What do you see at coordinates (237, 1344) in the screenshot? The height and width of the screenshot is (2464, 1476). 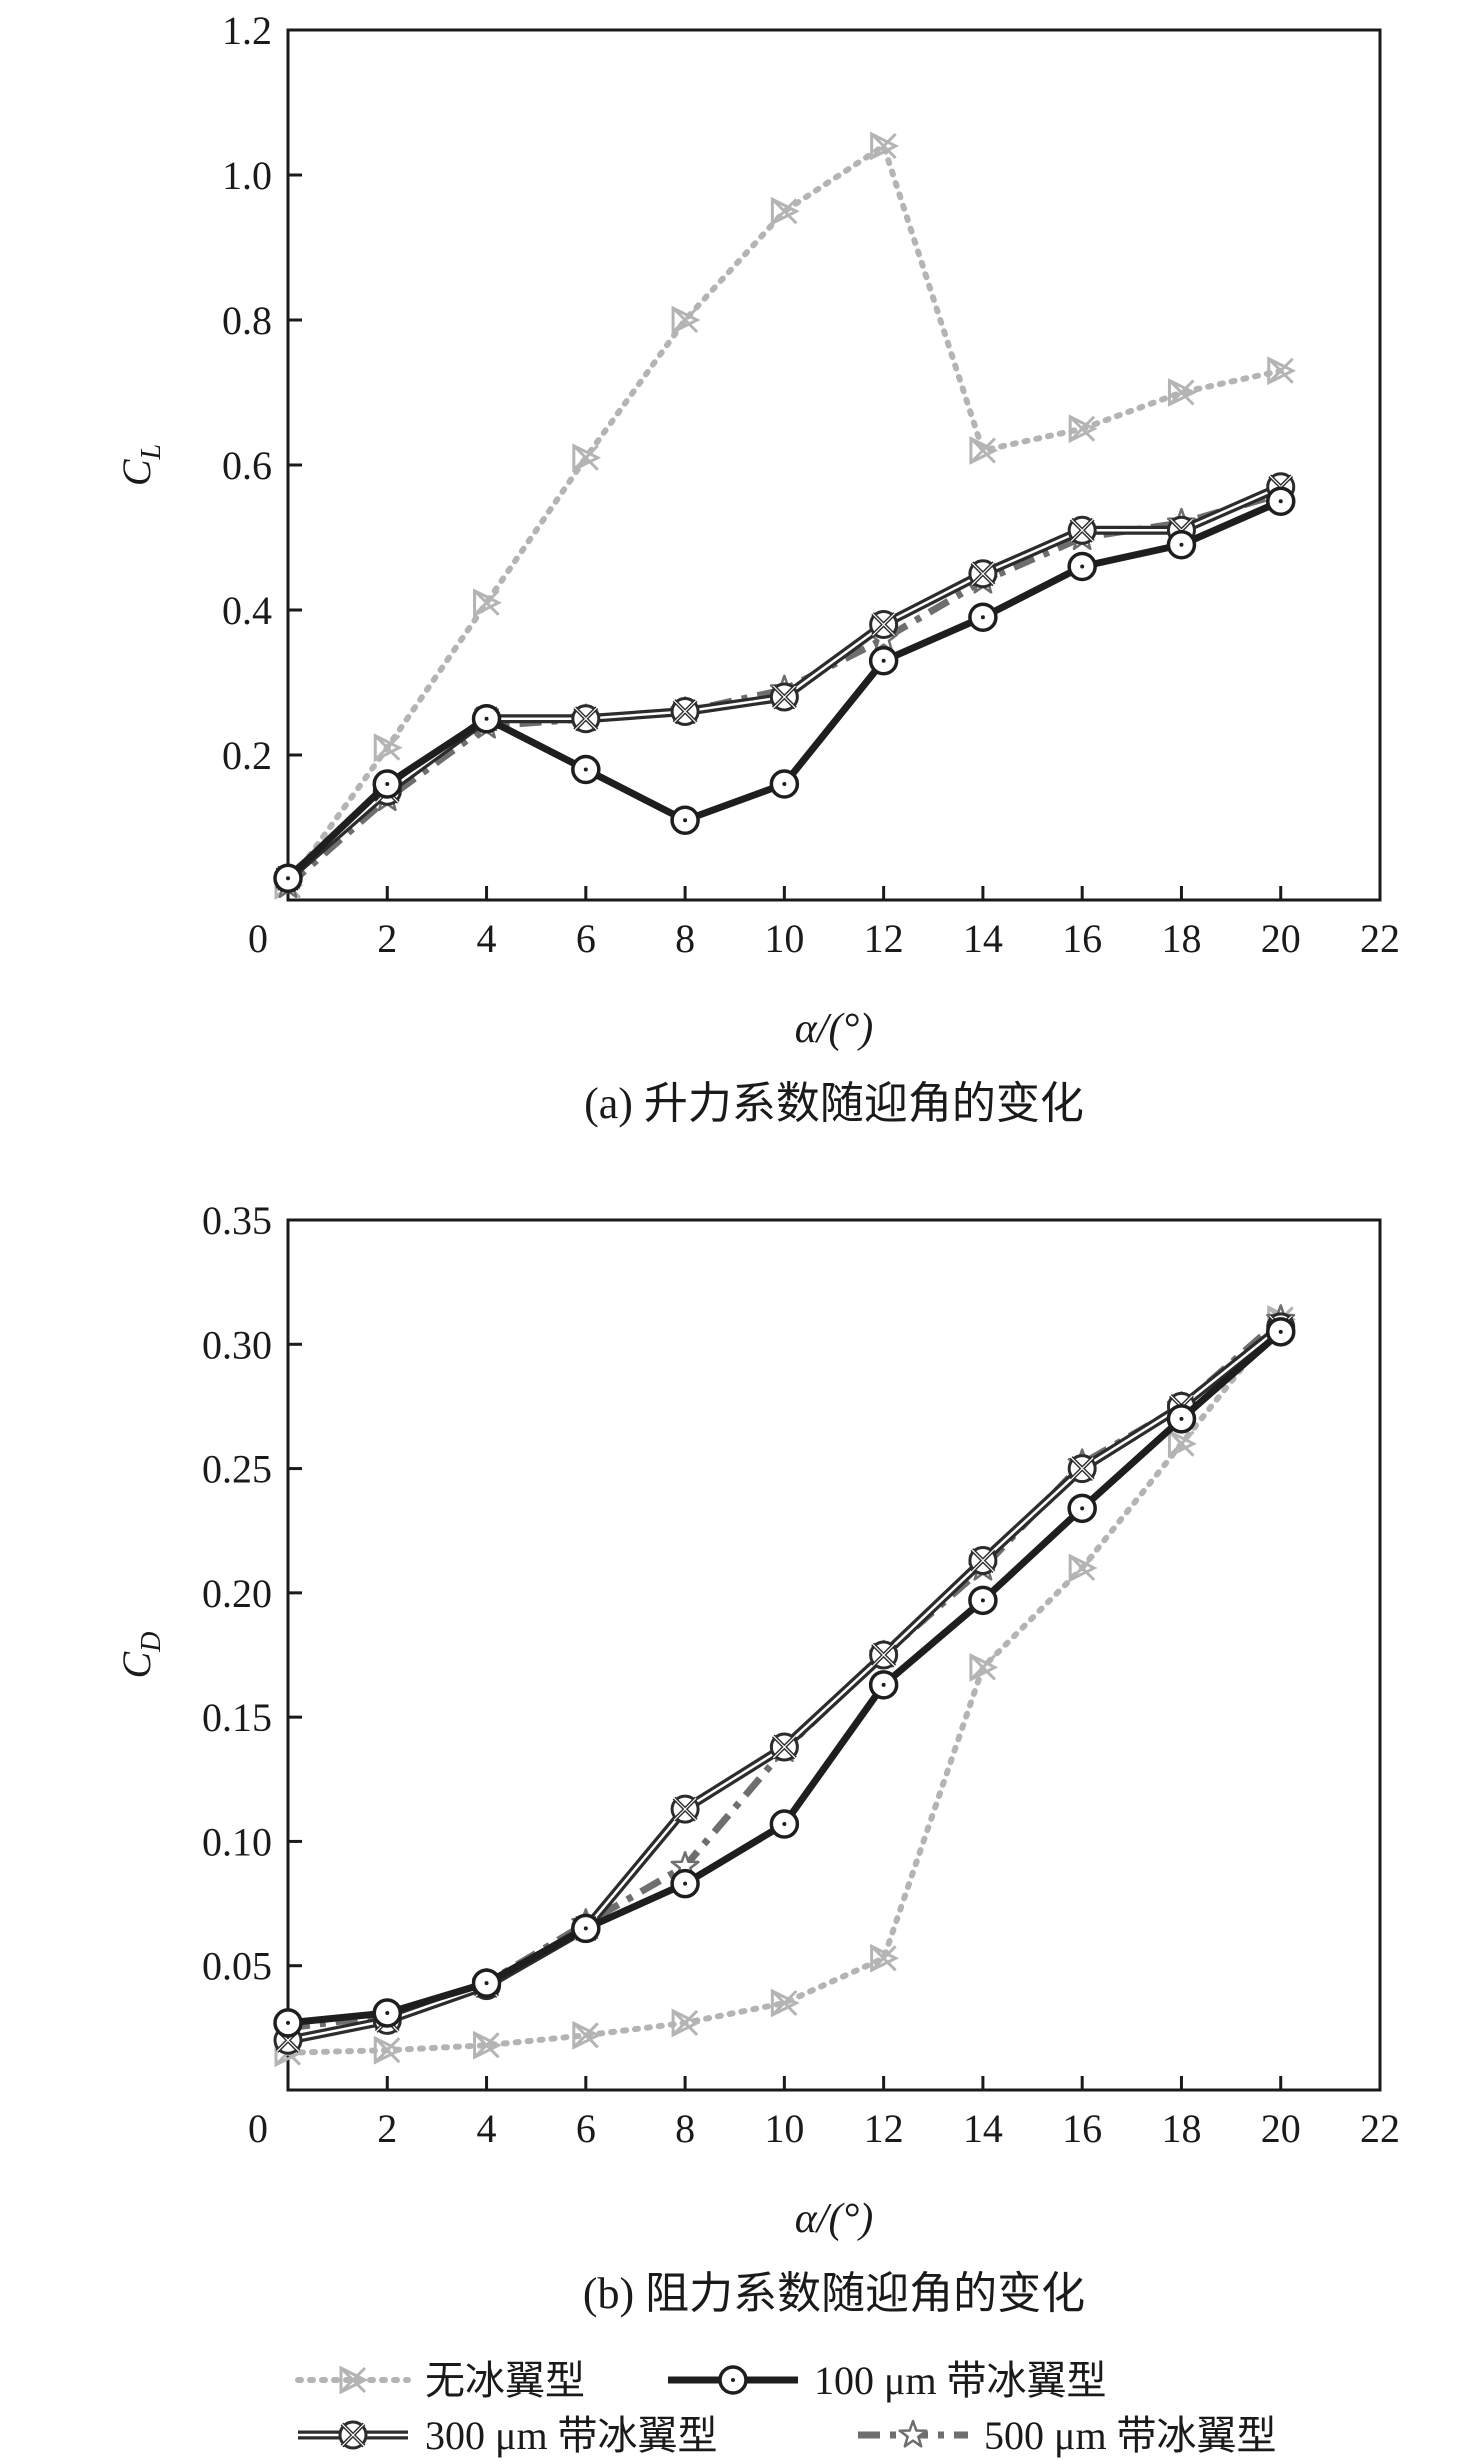 I see `y-tick-label: 0.30` at bounding box center [237, 1344].